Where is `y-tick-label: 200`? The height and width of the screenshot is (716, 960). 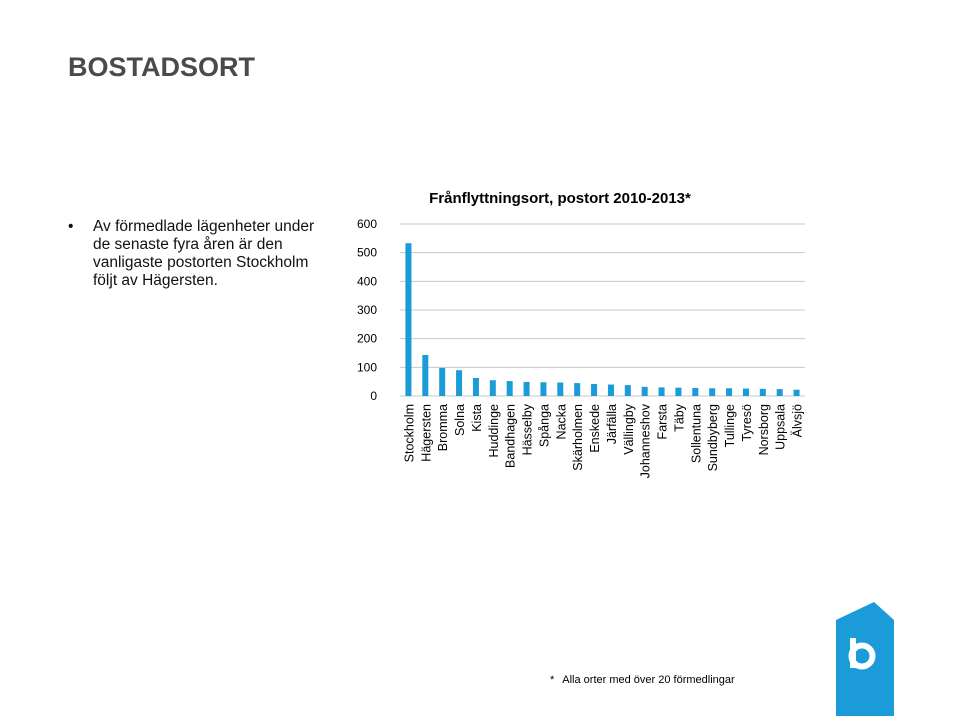
y-tick-label: 200 is located at coordinates (367, 339).